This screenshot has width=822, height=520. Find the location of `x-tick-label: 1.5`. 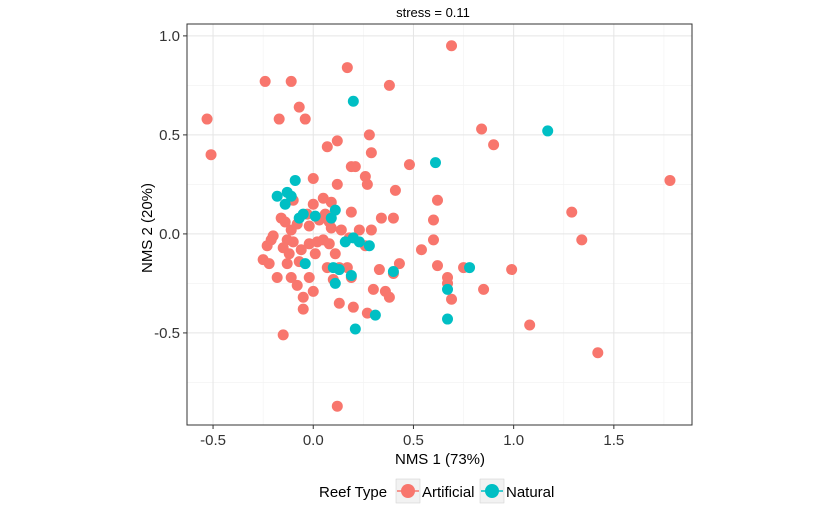

x-tick-label: 1.5 is located at coordinates (613, 440).